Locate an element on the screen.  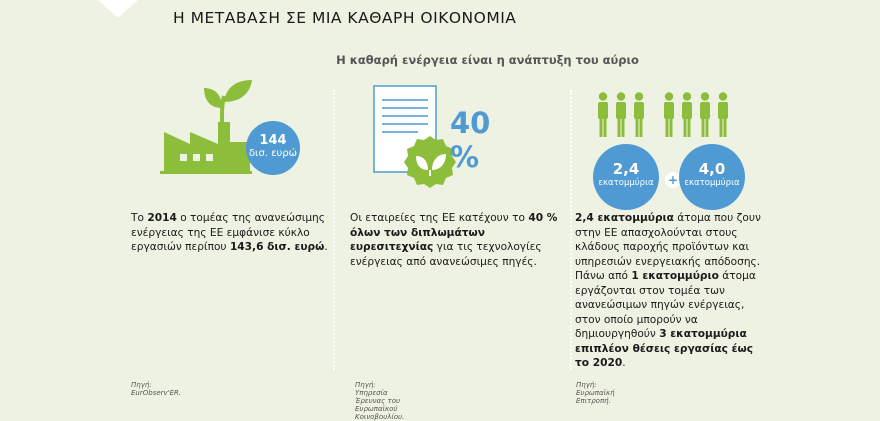
text-segment: Το is located at coordinates (139, 218).